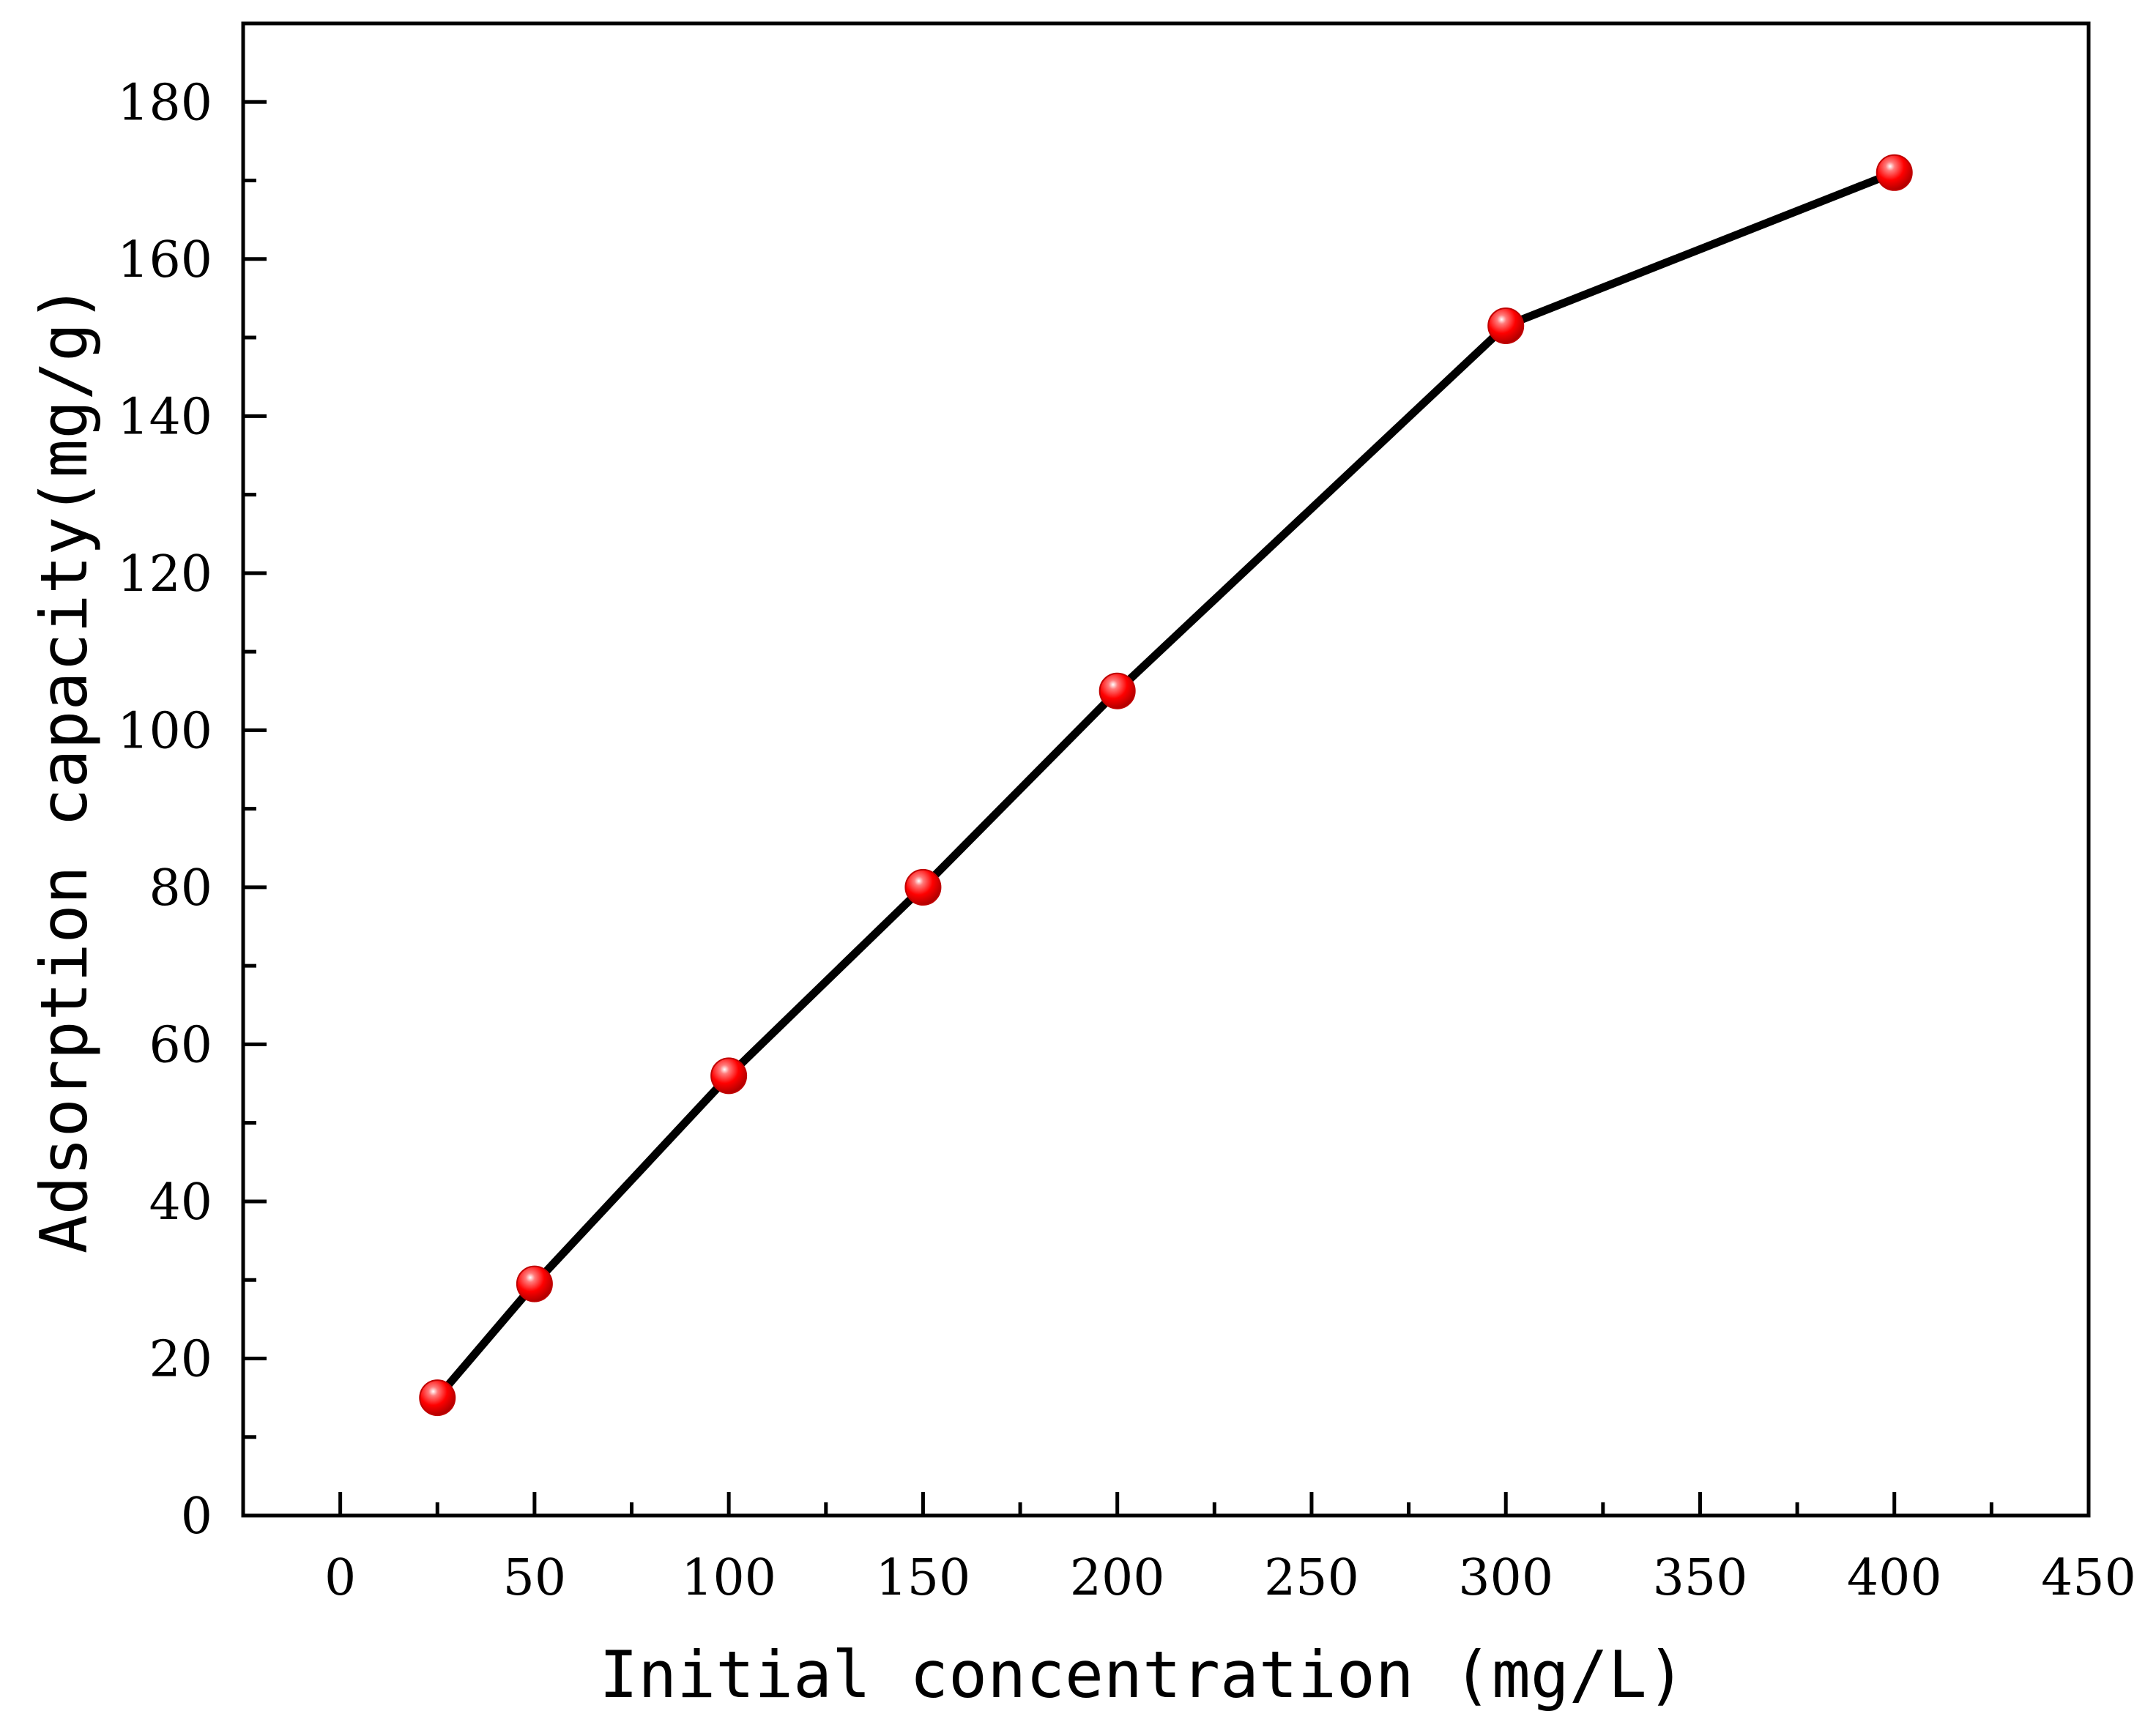 The image size is (2156, 1722). I want to click on y-tick-label: 120, so click(164, 574).